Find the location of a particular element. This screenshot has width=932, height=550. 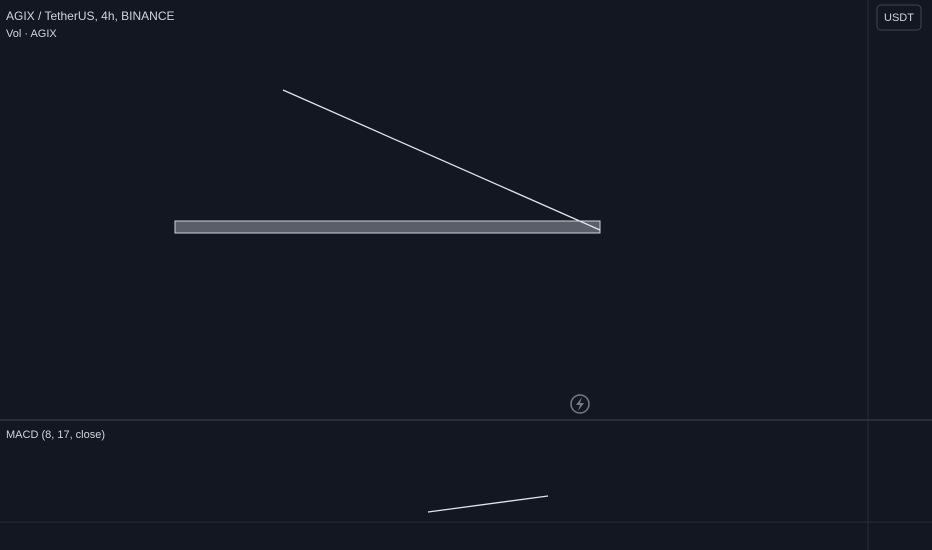

lightning-glyph is located at coordinates (580, 404).